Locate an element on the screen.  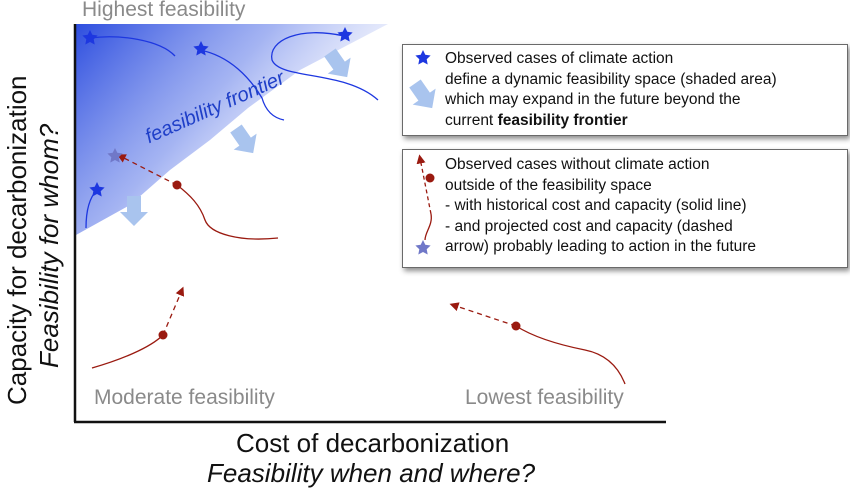
label-moderate-feasibility: Moderate feasibility is located at coordinates (184, 397).